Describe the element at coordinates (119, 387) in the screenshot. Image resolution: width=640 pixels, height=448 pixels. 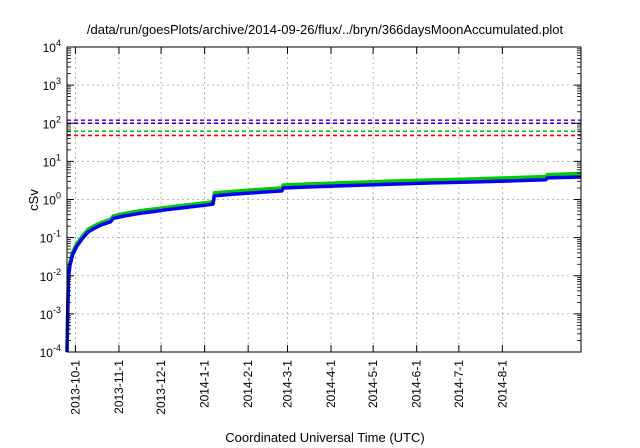
I see `x-tick-label: 2013-11-1` at that location.